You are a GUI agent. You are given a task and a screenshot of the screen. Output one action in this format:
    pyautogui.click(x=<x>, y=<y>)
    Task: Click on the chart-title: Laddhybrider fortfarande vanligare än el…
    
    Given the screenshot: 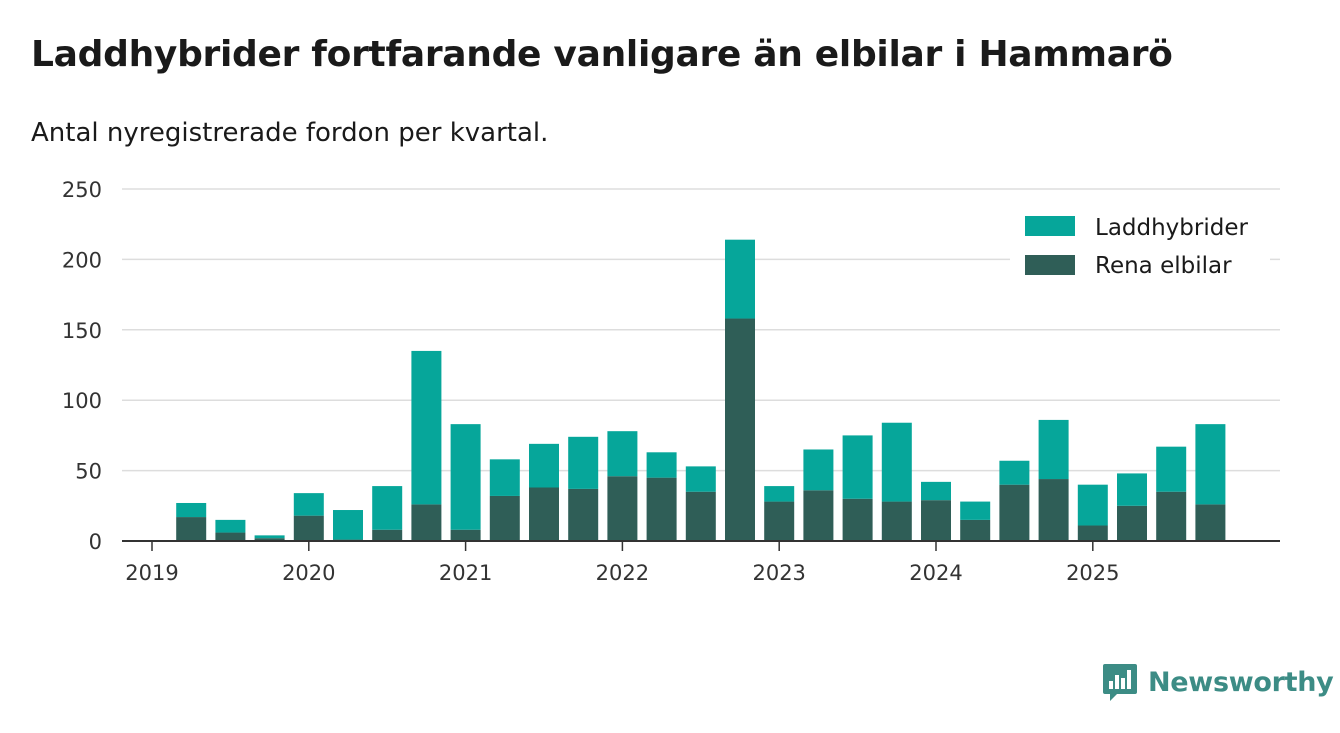 What is the action you would take?
    pyautogui.click(x=602, y=54)
    